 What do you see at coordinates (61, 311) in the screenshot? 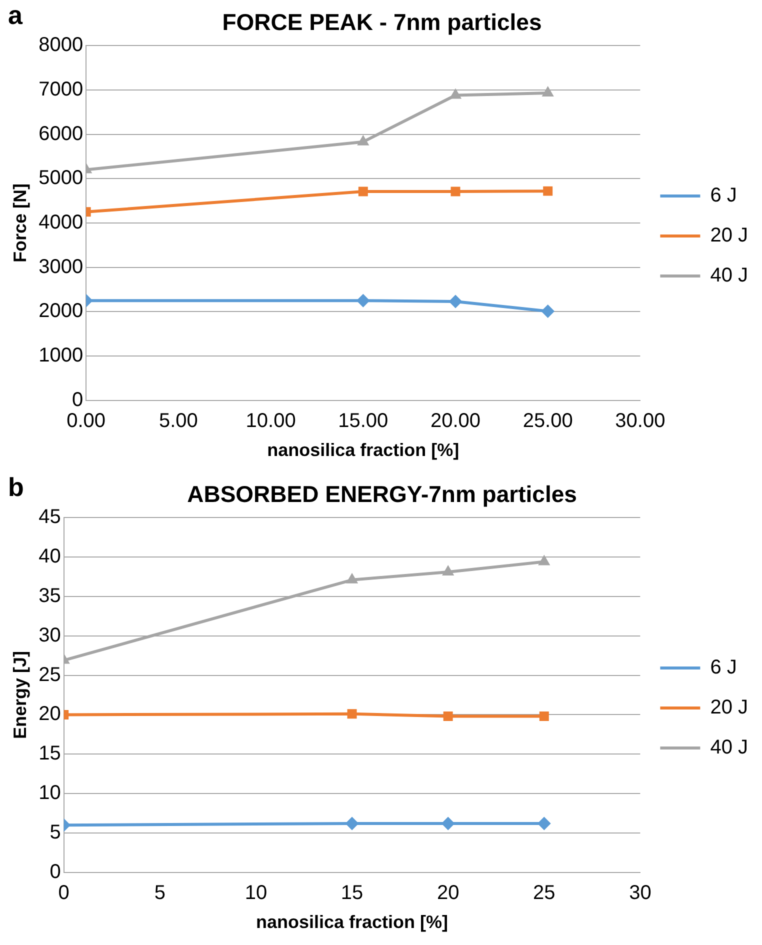
I see `y-tick-label: 2000` at bounding box center [61, 311].